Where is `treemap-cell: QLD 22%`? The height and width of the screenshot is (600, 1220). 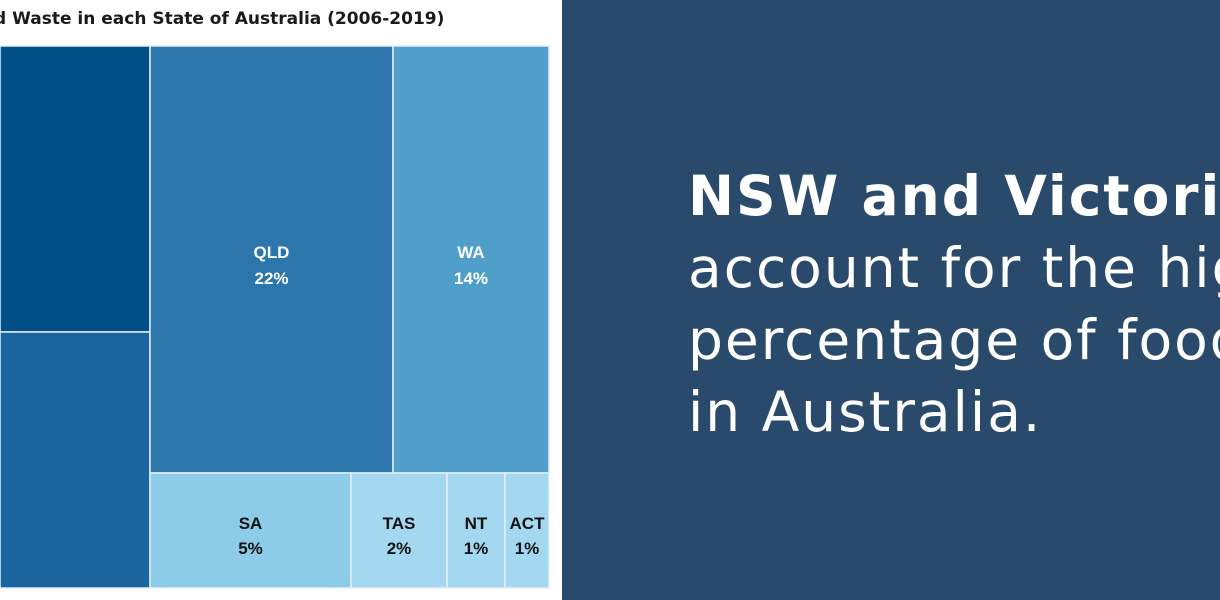
treemap-cell: QLD 22% is located at coordinates (271, 259).